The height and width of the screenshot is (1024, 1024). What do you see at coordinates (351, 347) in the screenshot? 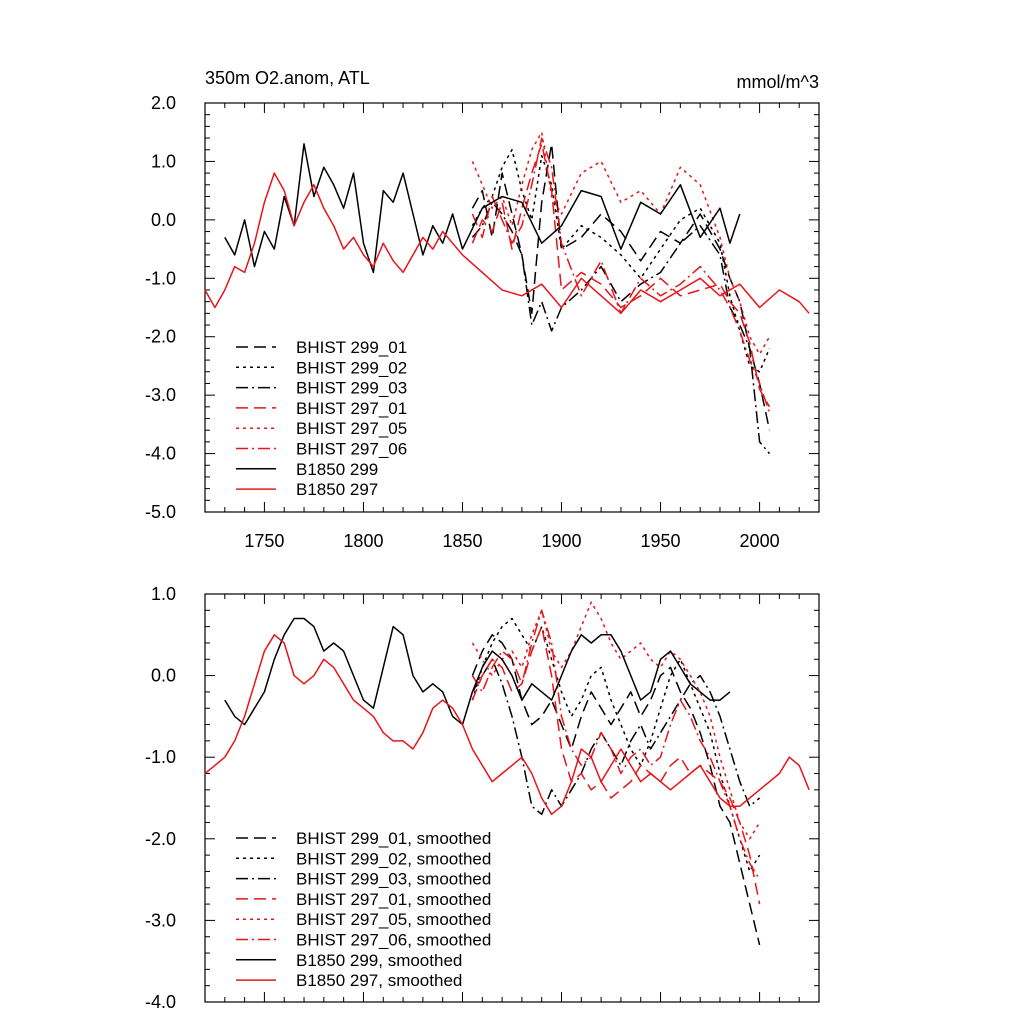
I see `legend-label: BHIST 299_01` at bounding box center [351, 347].